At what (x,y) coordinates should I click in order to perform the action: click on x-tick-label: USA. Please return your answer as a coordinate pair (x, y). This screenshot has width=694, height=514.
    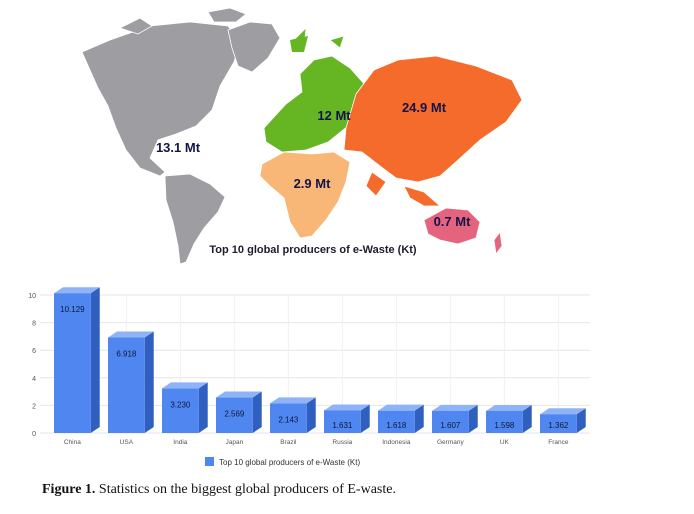
    Looking at the image, I should click on (127, 442).